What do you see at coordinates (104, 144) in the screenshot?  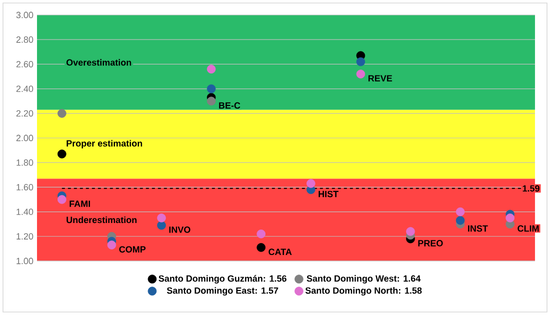 I see `band-label: Proper estimation` at bounding box center [104, 144].